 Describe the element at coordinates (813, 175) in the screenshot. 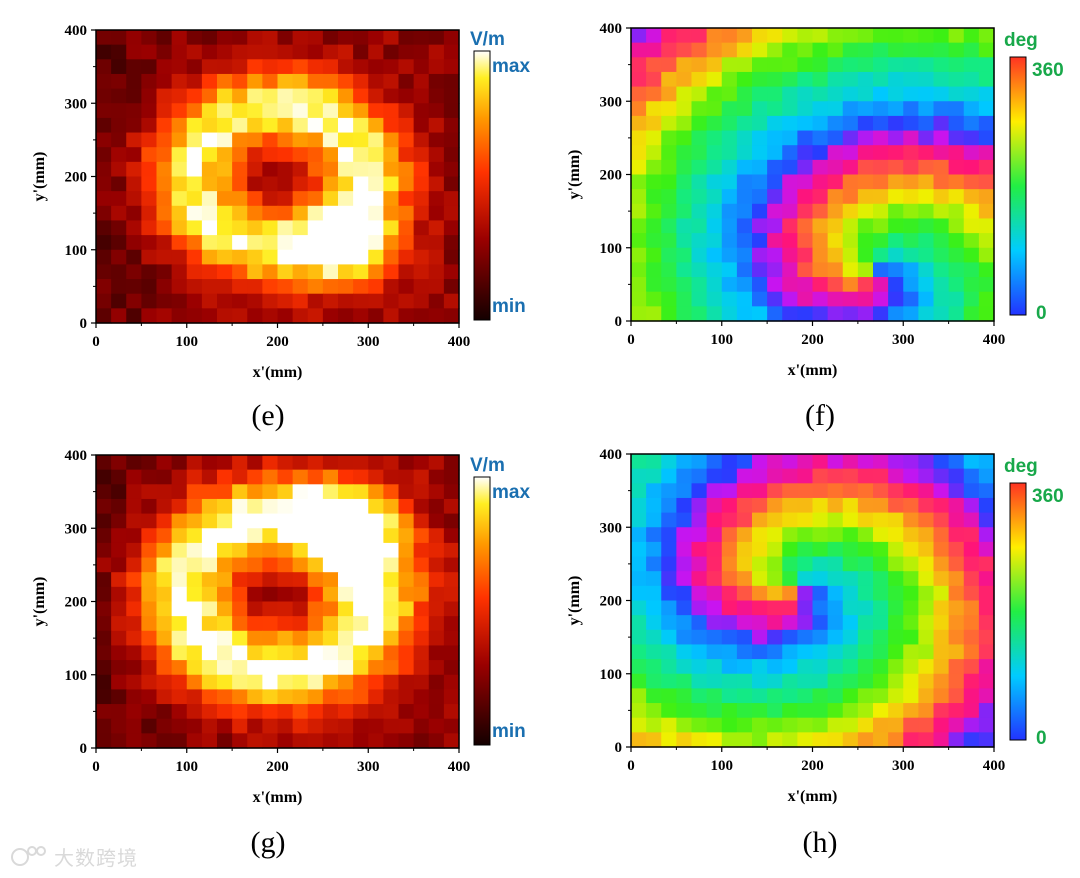

I see `heatmap-f` at that location.